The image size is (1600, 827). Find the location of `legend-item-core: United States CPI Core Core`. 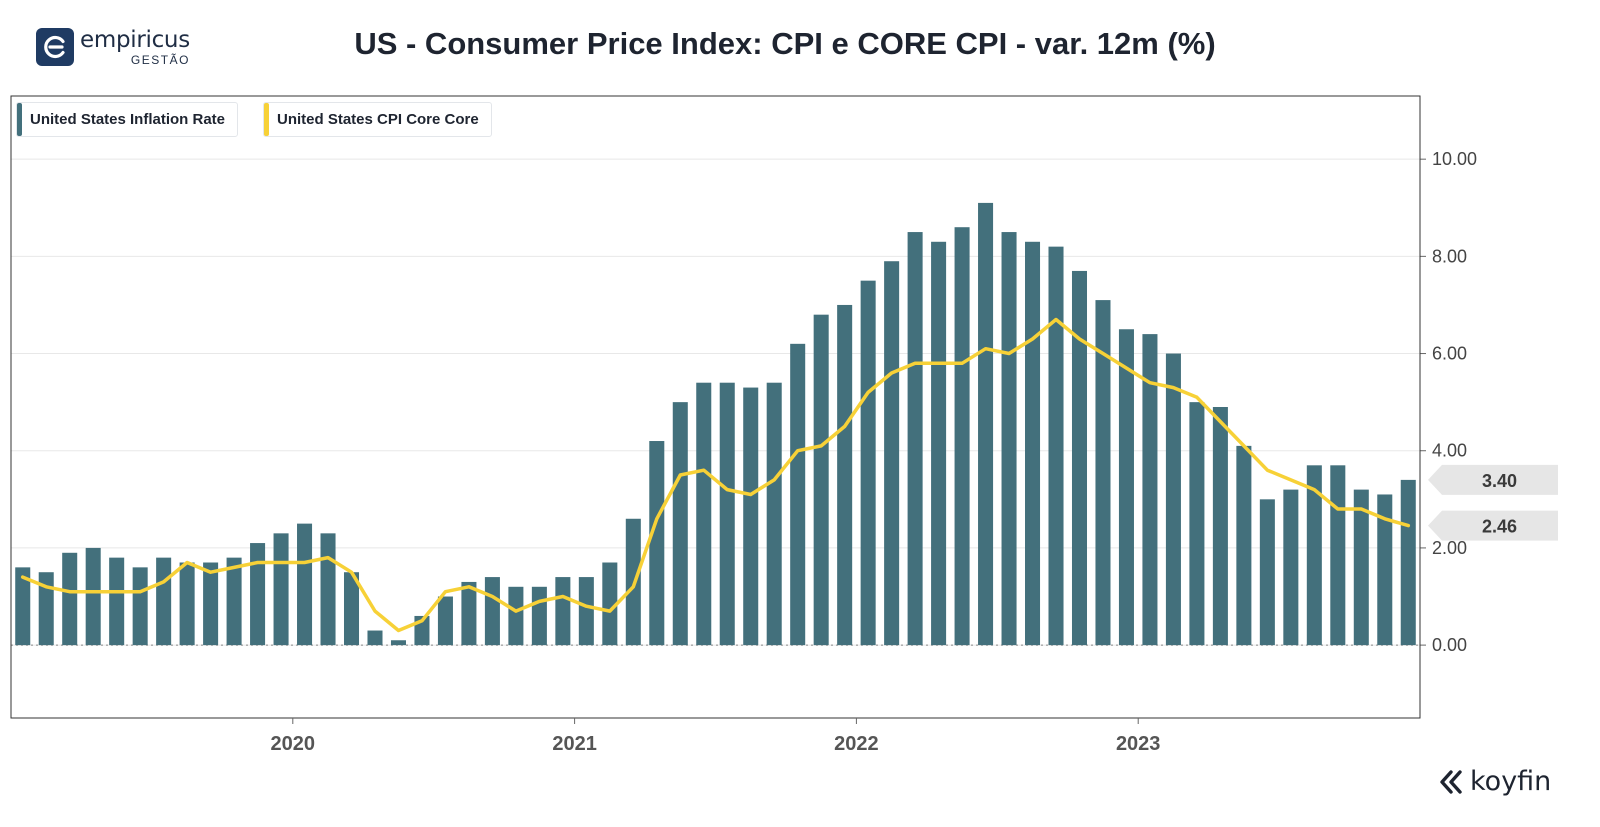

legend-item-core: United States CPI Core Core is located at coordinates (377, 119).